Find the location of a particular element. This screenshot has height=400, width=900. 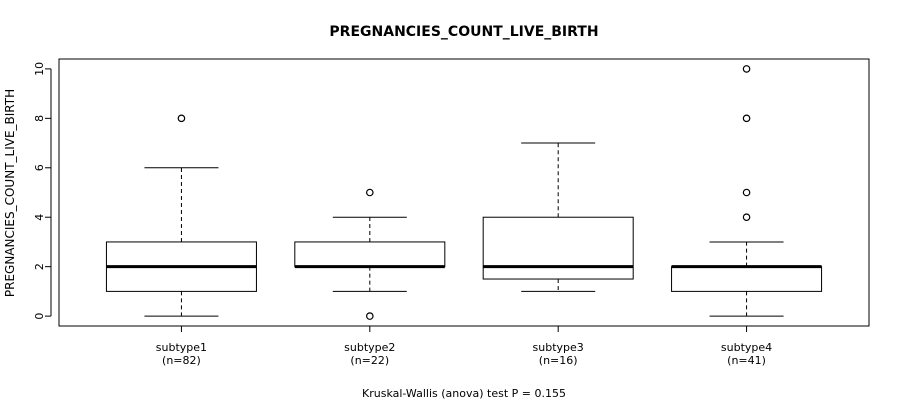

y-tick-label: 4 is located at coordinates (39, 217).